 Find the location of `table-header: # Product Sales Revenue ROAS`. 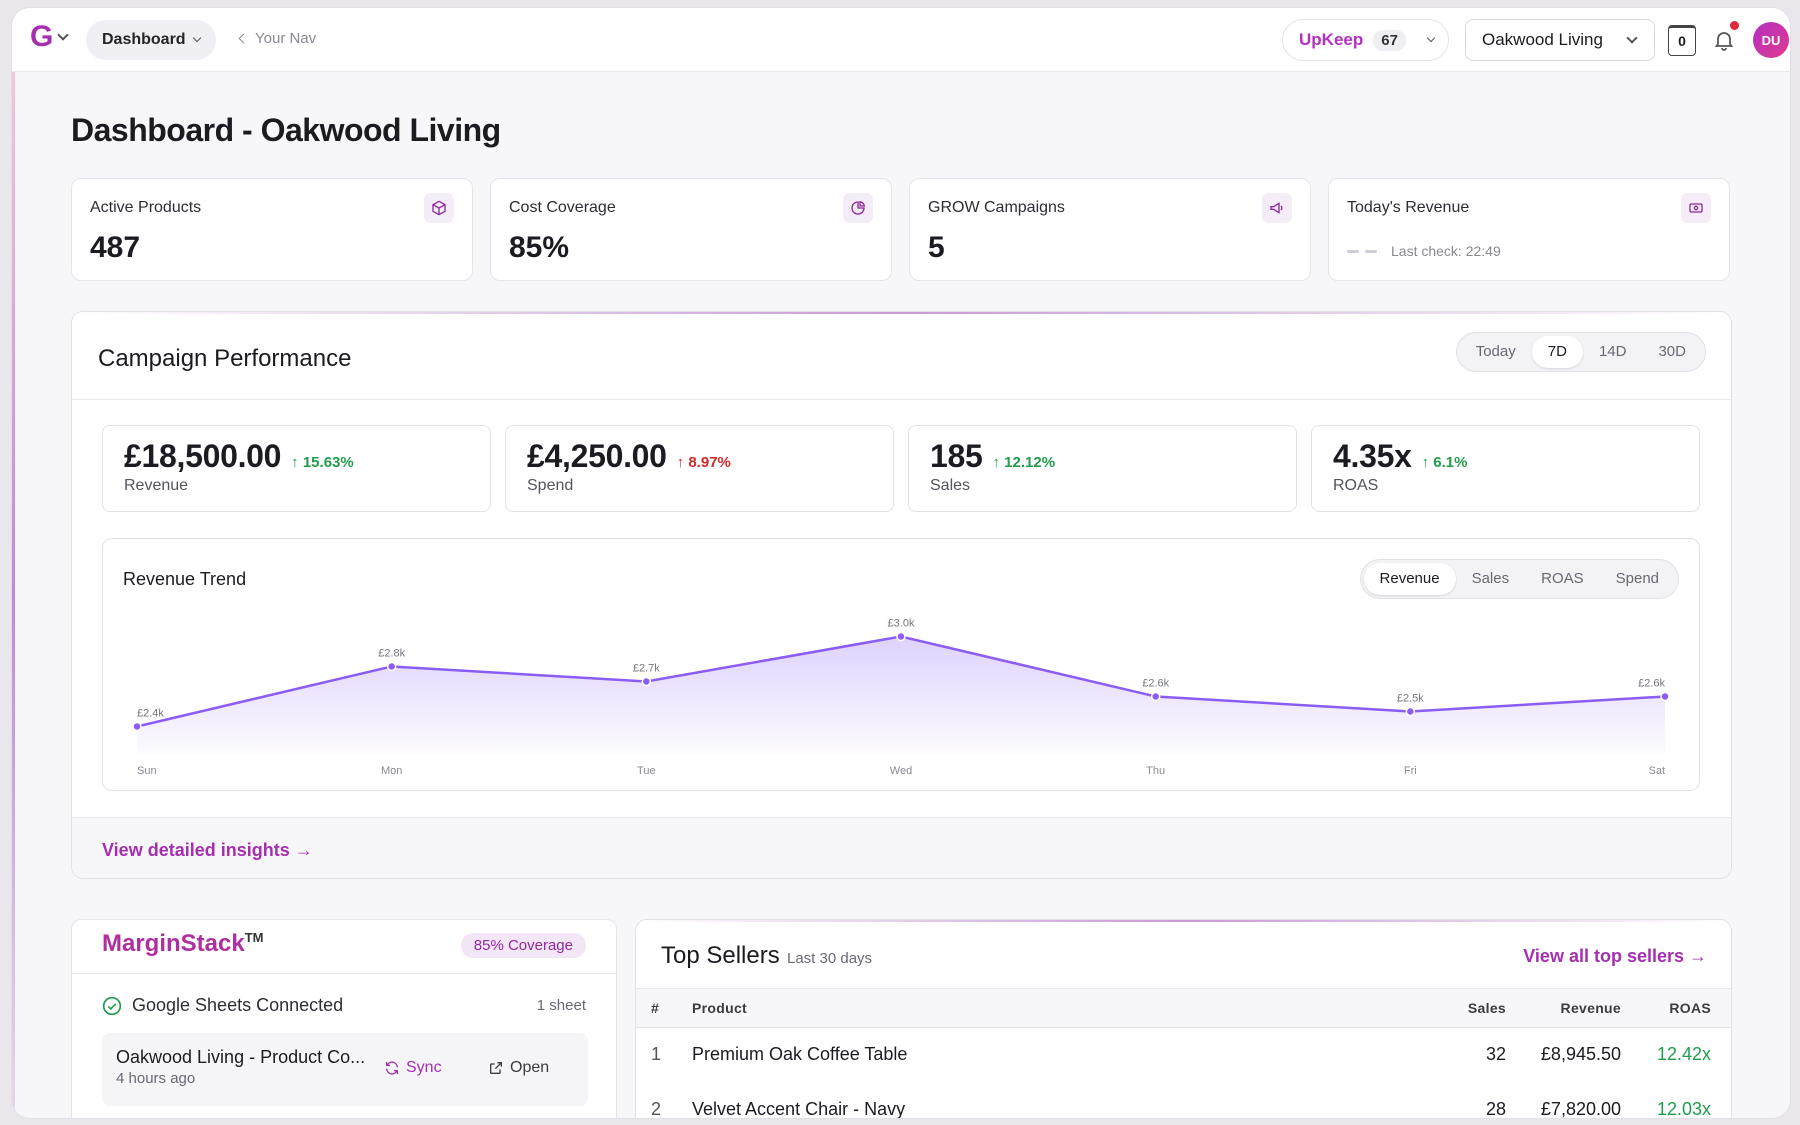

table-header: # Product Sales Revenue ROAS is located at coordinates (1183, 1008).